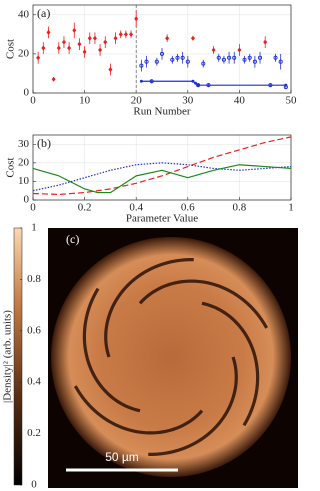 The image size is (320, 491). What do you see at coordinates (34, 485) in the screenshot?
I see `colorbar-tick-label: 0` at bounding box center [34, 485].